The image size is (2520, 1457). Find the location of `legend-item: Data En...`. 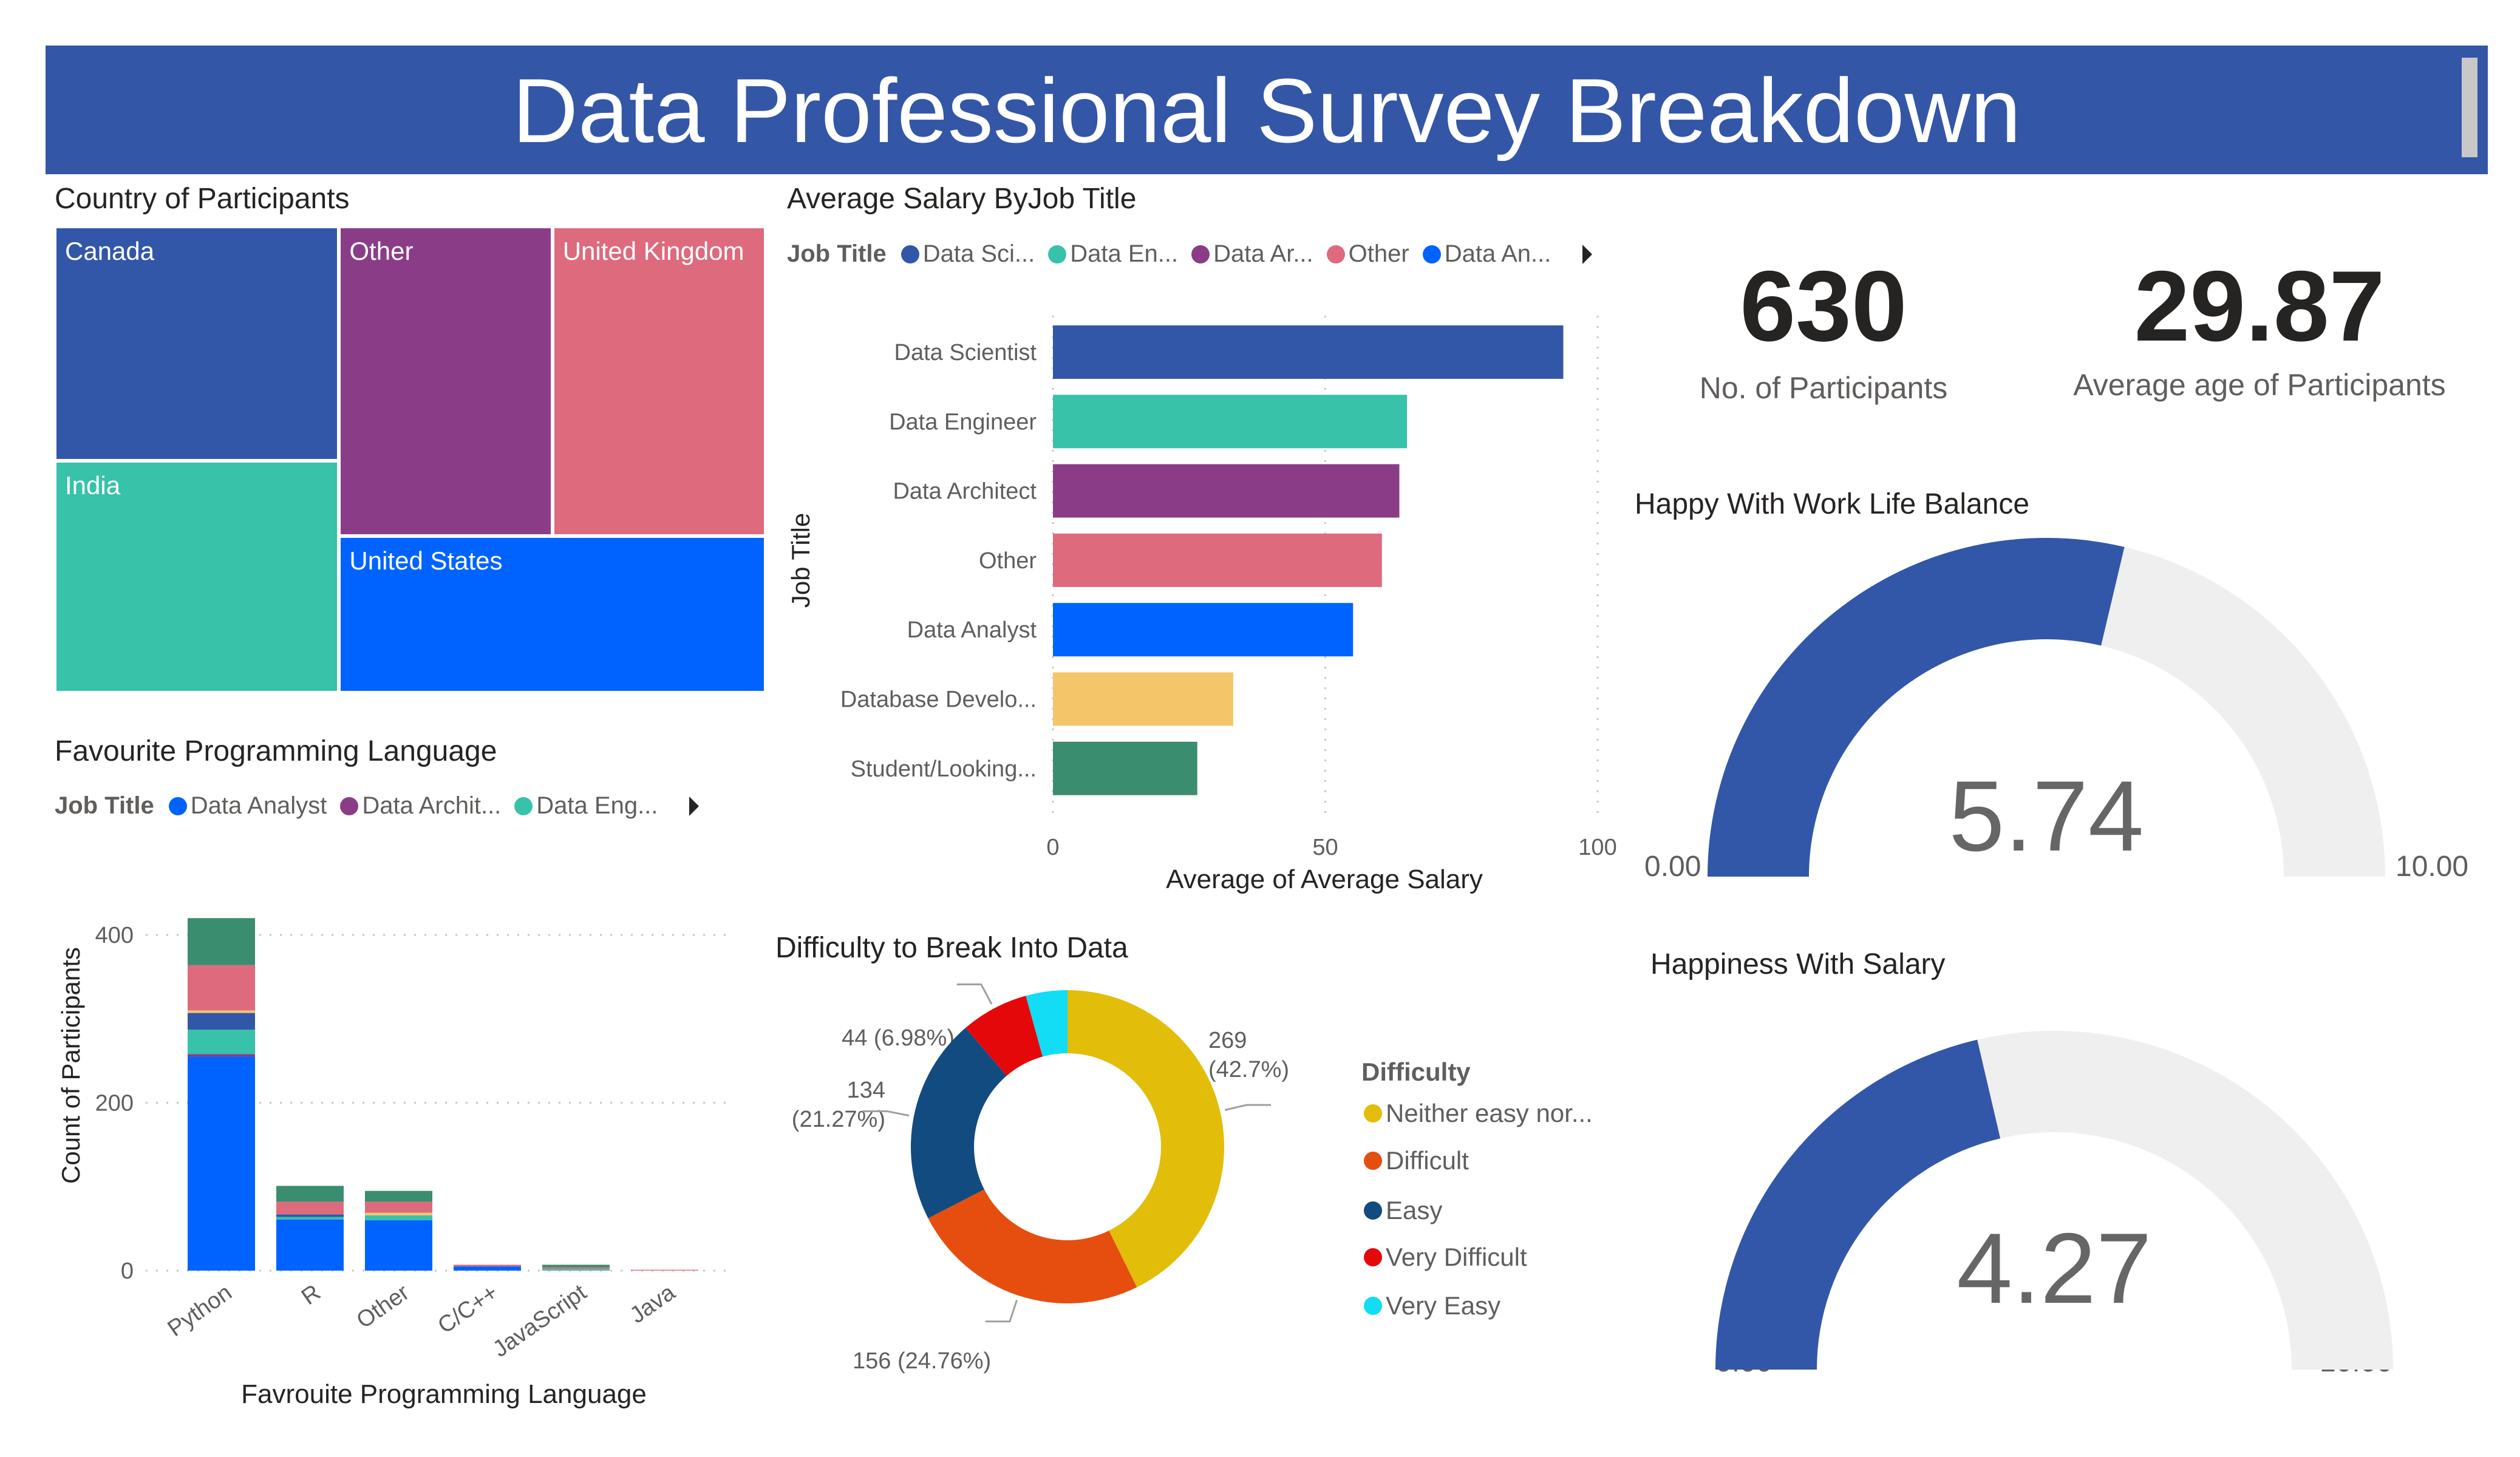

legend-item: Data En... is located at coordinates (1113, 254).